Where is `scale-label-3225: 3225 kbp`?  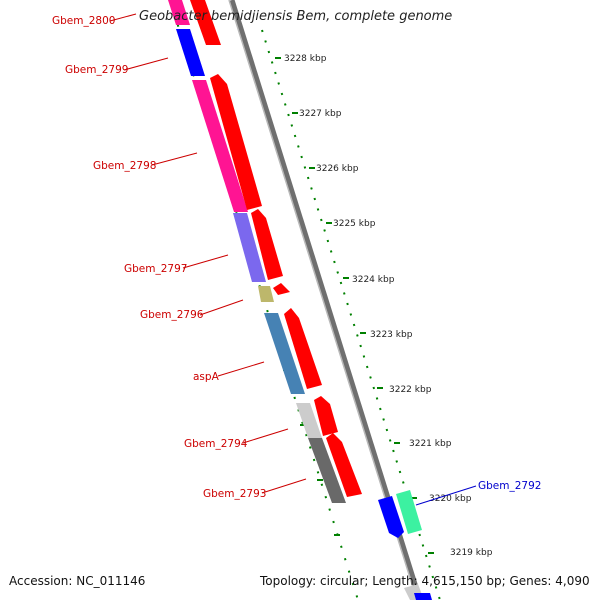 scale-label-3225: 3225 kbp is located at coordinates (354, 224).